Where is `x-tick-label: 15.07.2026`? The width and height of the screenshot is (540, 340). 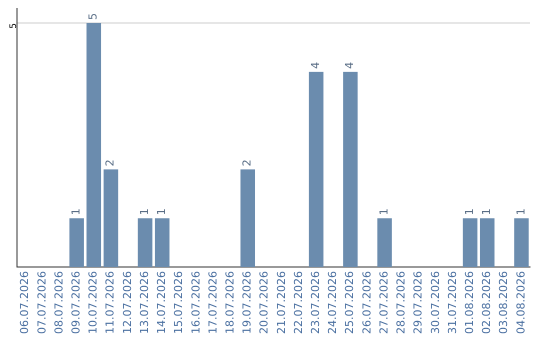
x-tick-label: 15.07.2026 is located at coordinates (179, 302).